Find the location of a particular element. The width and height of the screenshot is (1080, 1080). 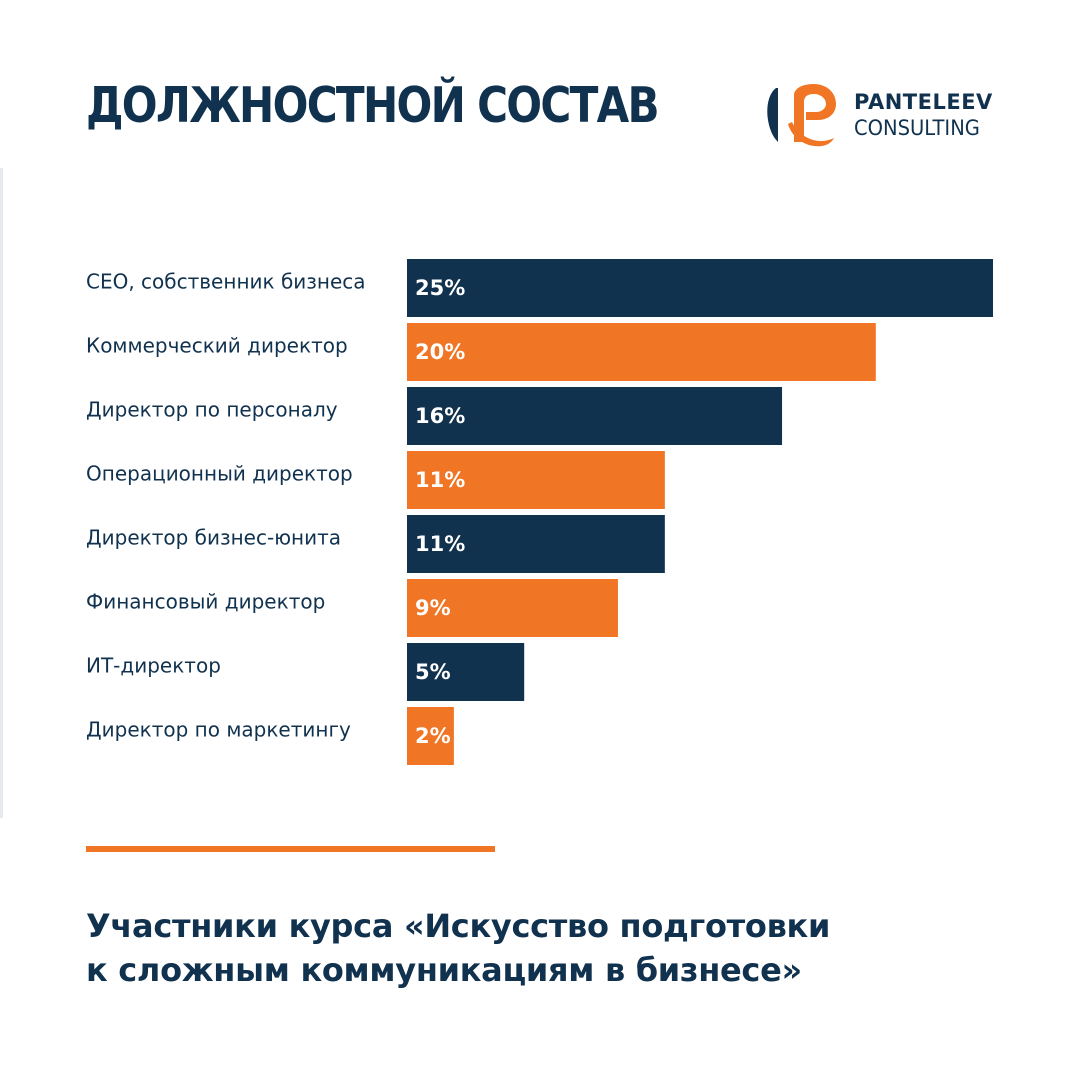

value-label-5: 11% is located at coordinates (440, 544).